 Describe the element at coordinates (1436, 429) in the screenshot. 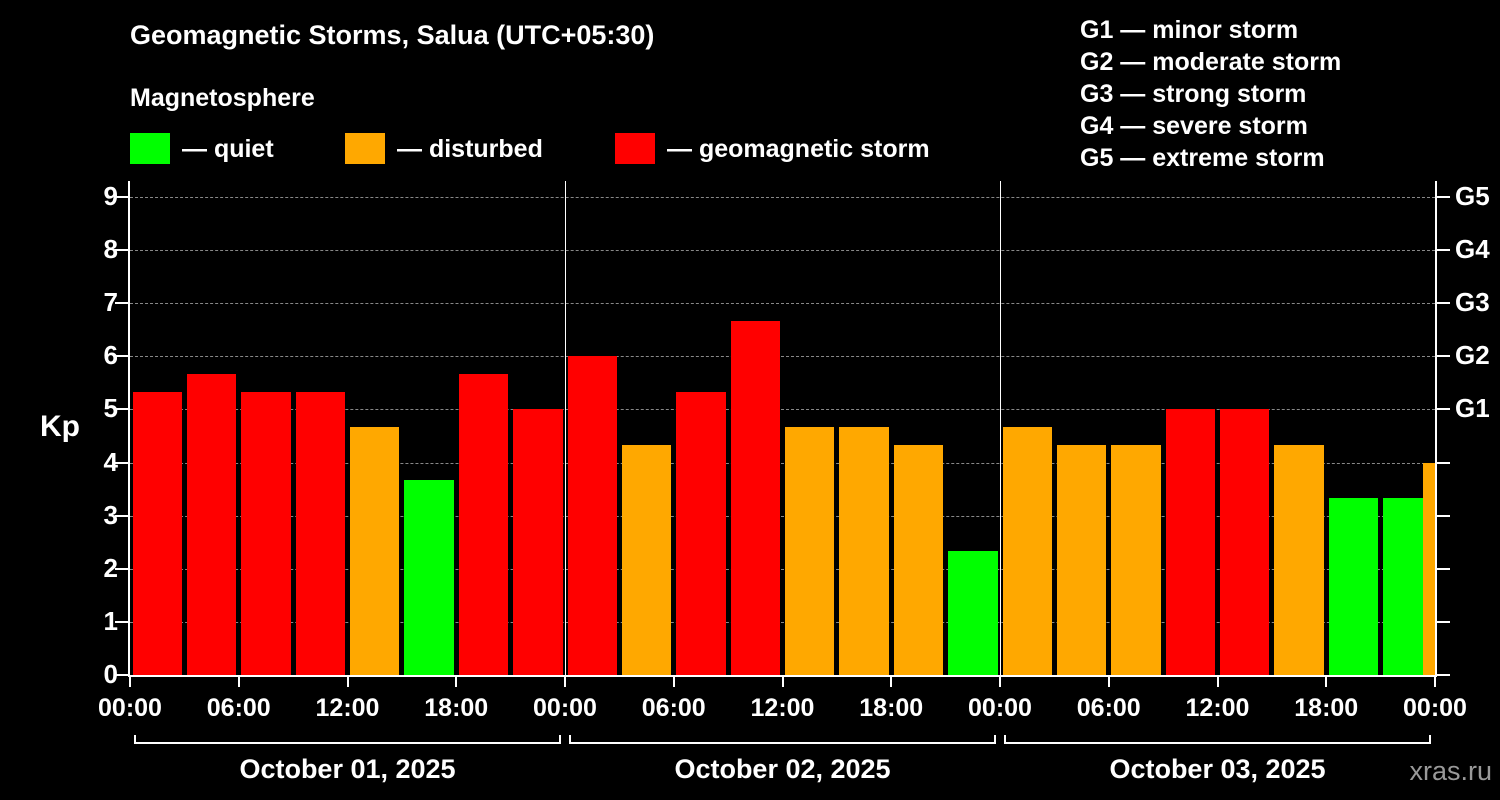

I see `right-axis-line` at that location.